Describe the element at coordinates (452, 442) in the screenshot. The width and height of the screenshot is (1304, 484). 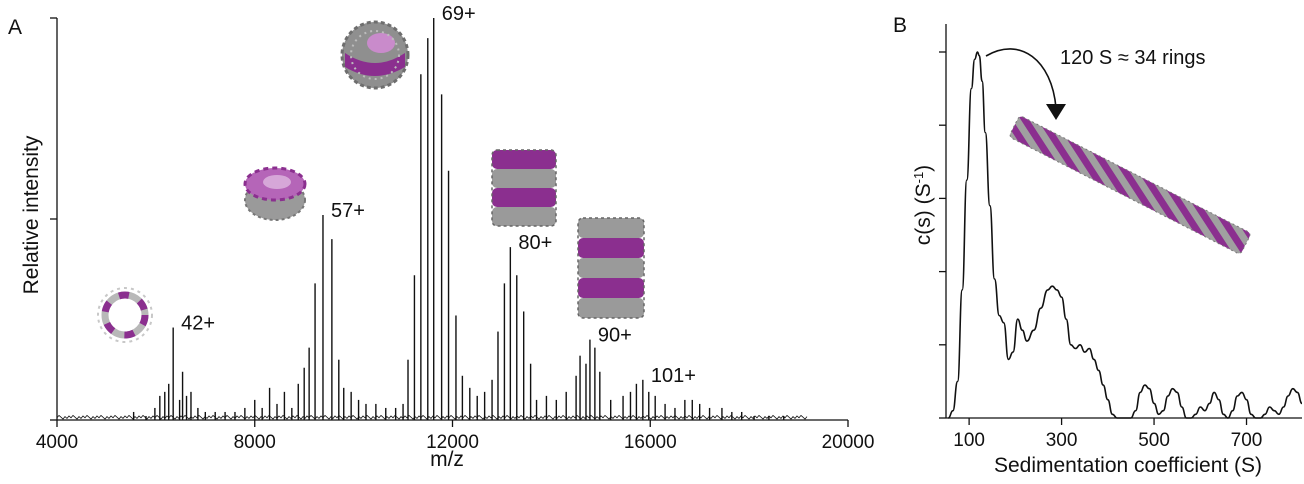
I see `panel-a-x-tick-label: 12000` at that location.